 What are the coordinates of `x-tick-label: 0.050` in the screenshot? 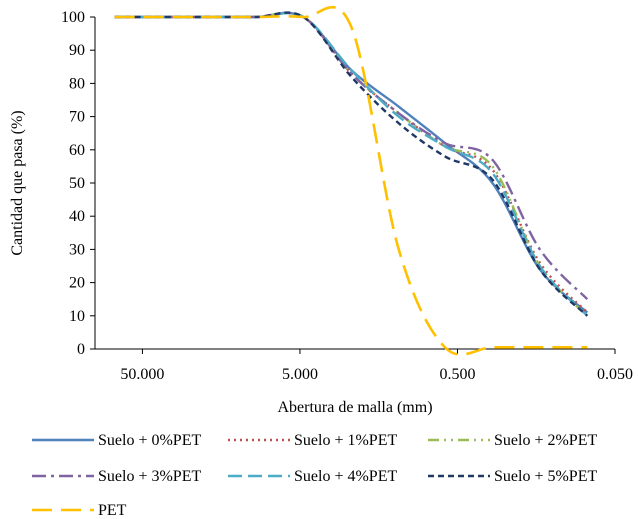 It's located at (615, 374).